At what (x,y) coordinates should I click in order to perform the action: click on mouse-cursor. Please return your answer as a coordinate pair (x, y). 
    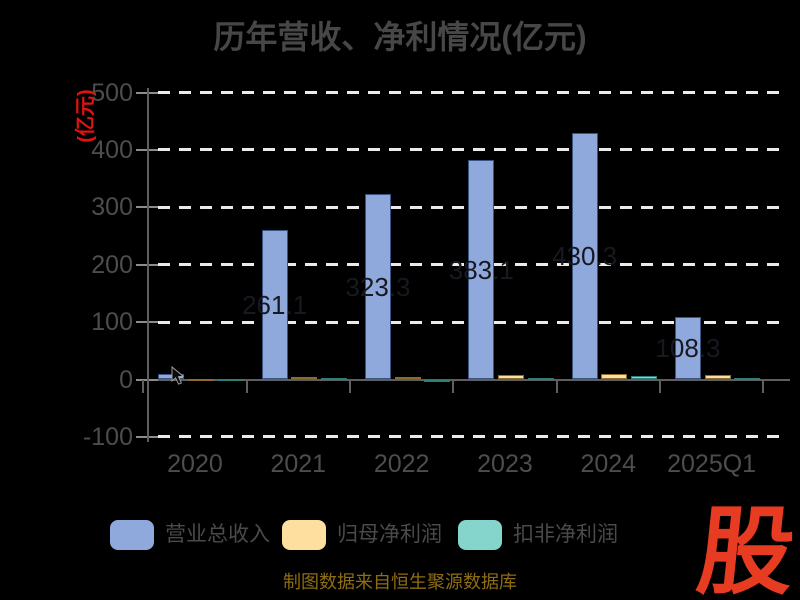
    Looking at the image, I should click on (178, 375).